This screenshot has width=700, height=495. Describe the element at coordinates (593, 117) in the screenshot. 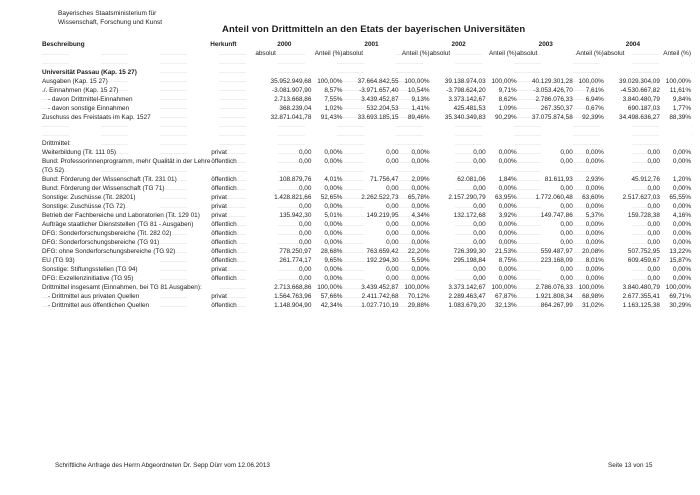

I see `cell-anteil: 92,39%` at that location.